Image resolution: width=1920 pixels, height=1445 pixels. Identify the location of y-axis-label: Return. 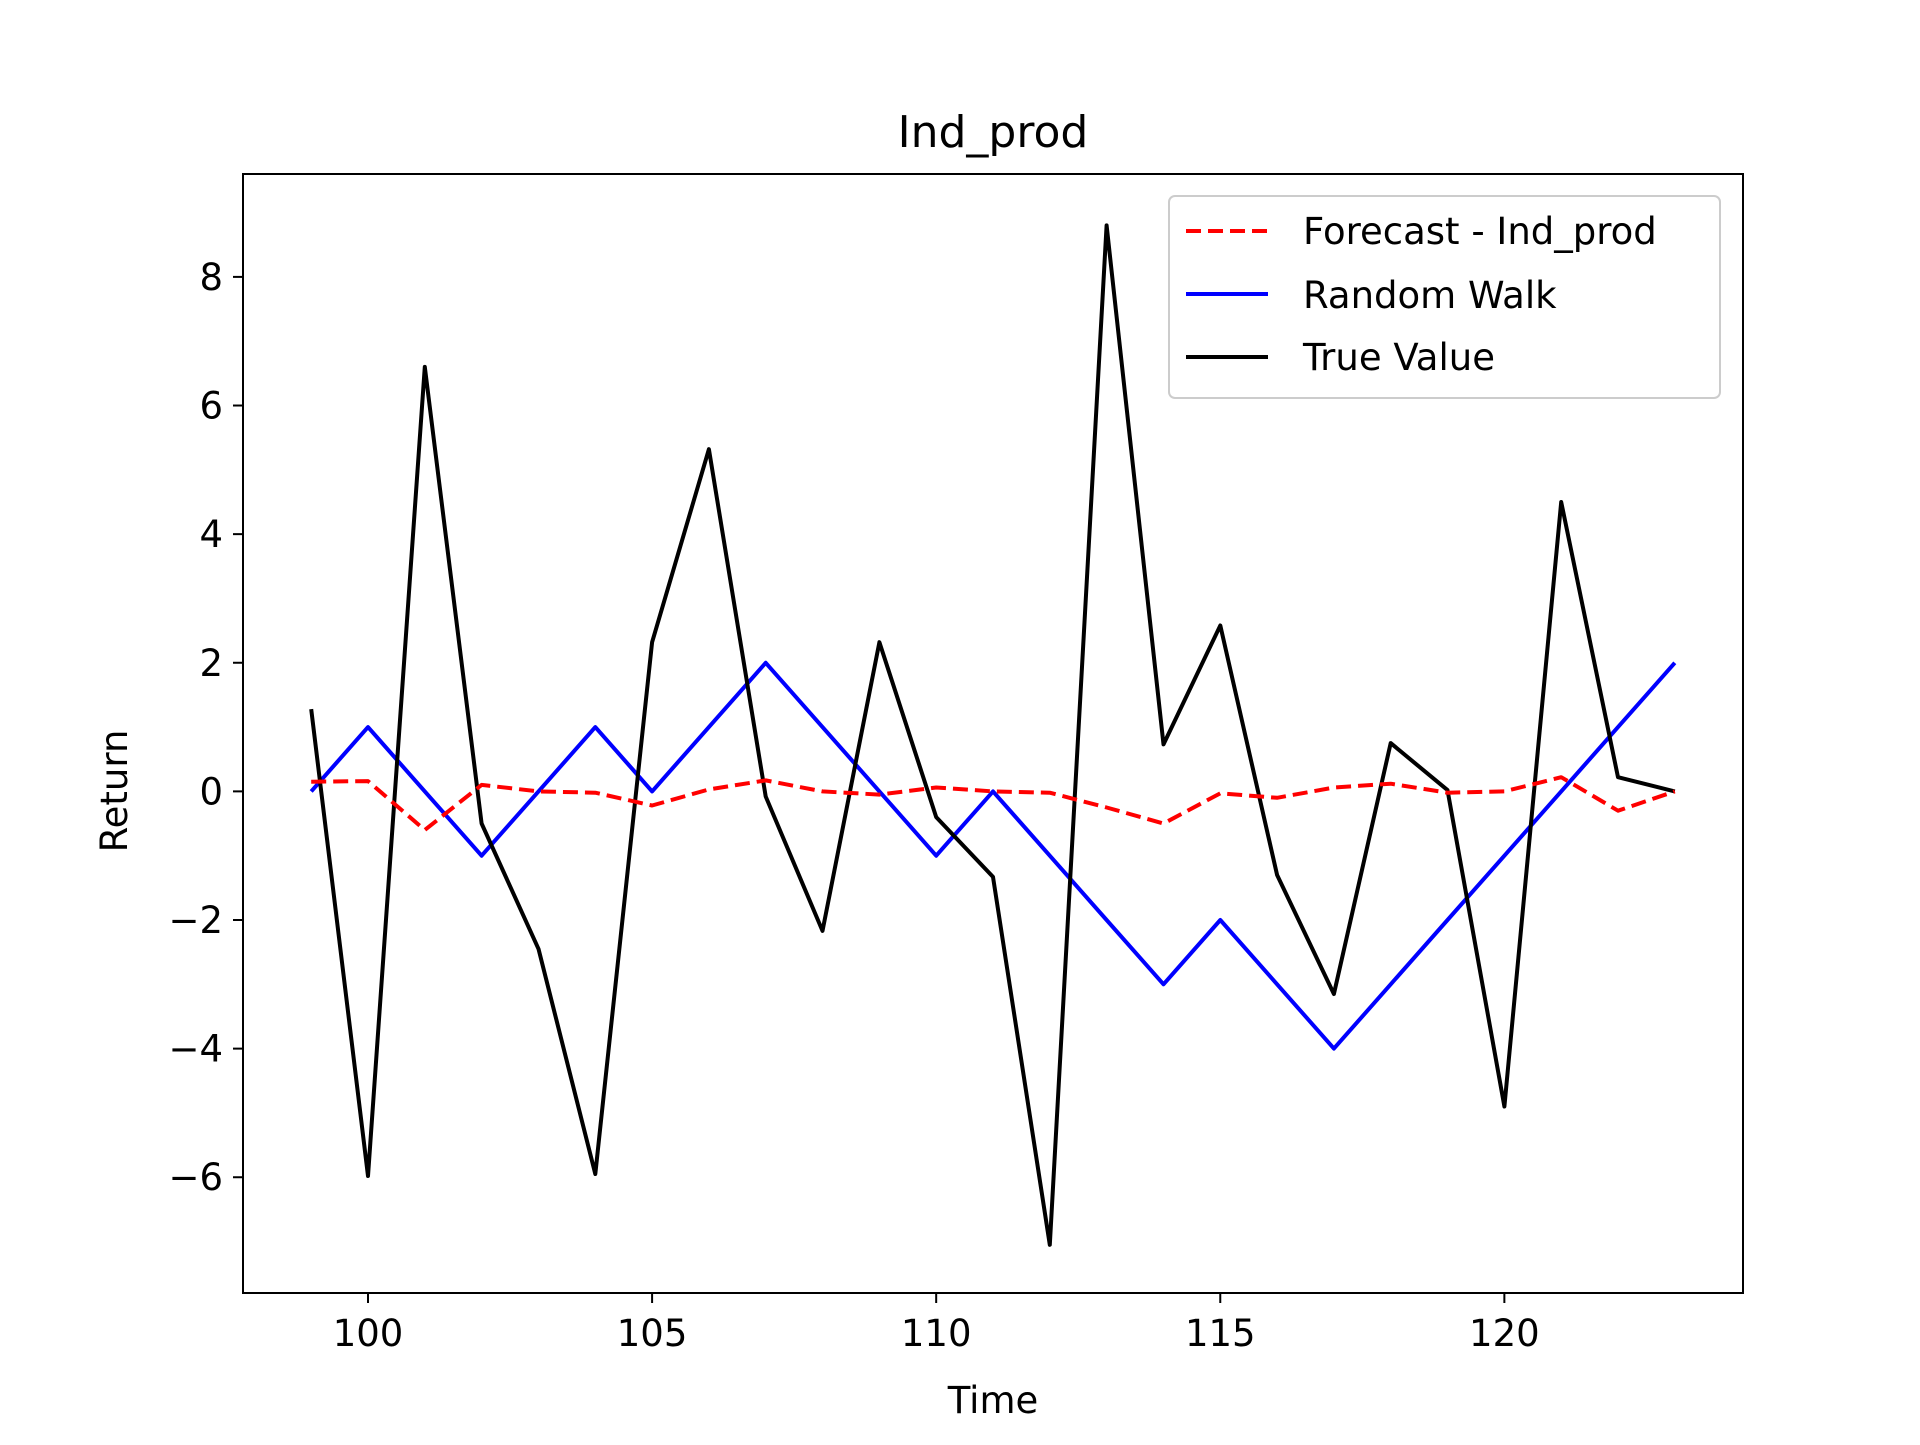
(114, 791).